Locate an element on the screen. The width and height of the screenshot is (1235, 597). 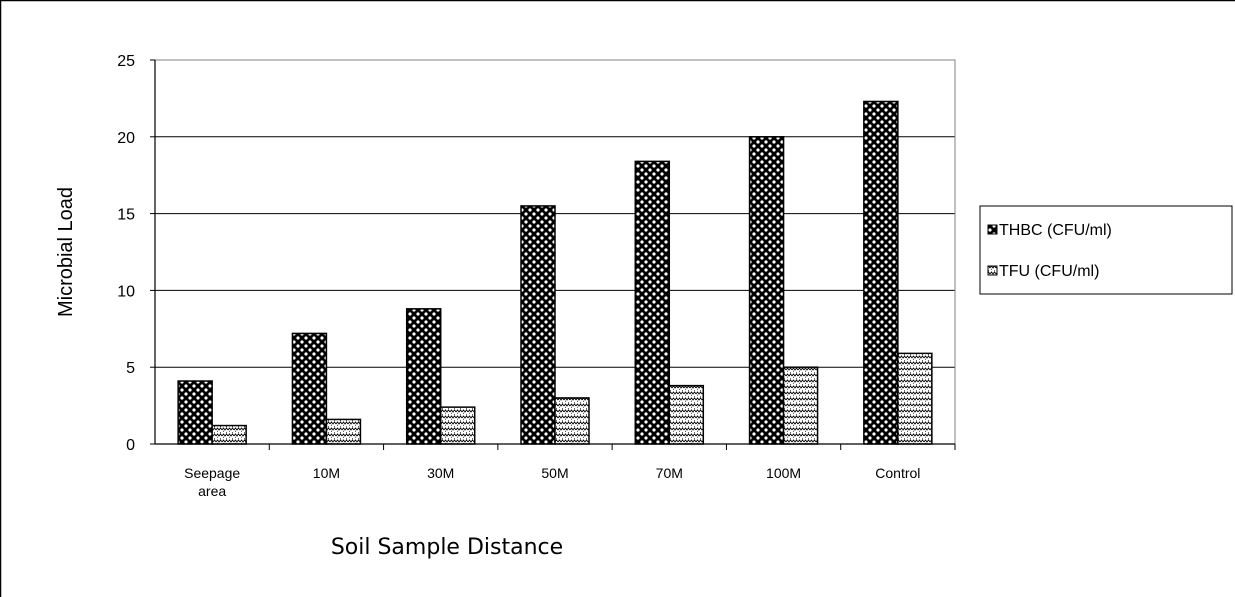
legend-label-thbc: THBC (CFU/ml) is located at coordinates (1055, 230).